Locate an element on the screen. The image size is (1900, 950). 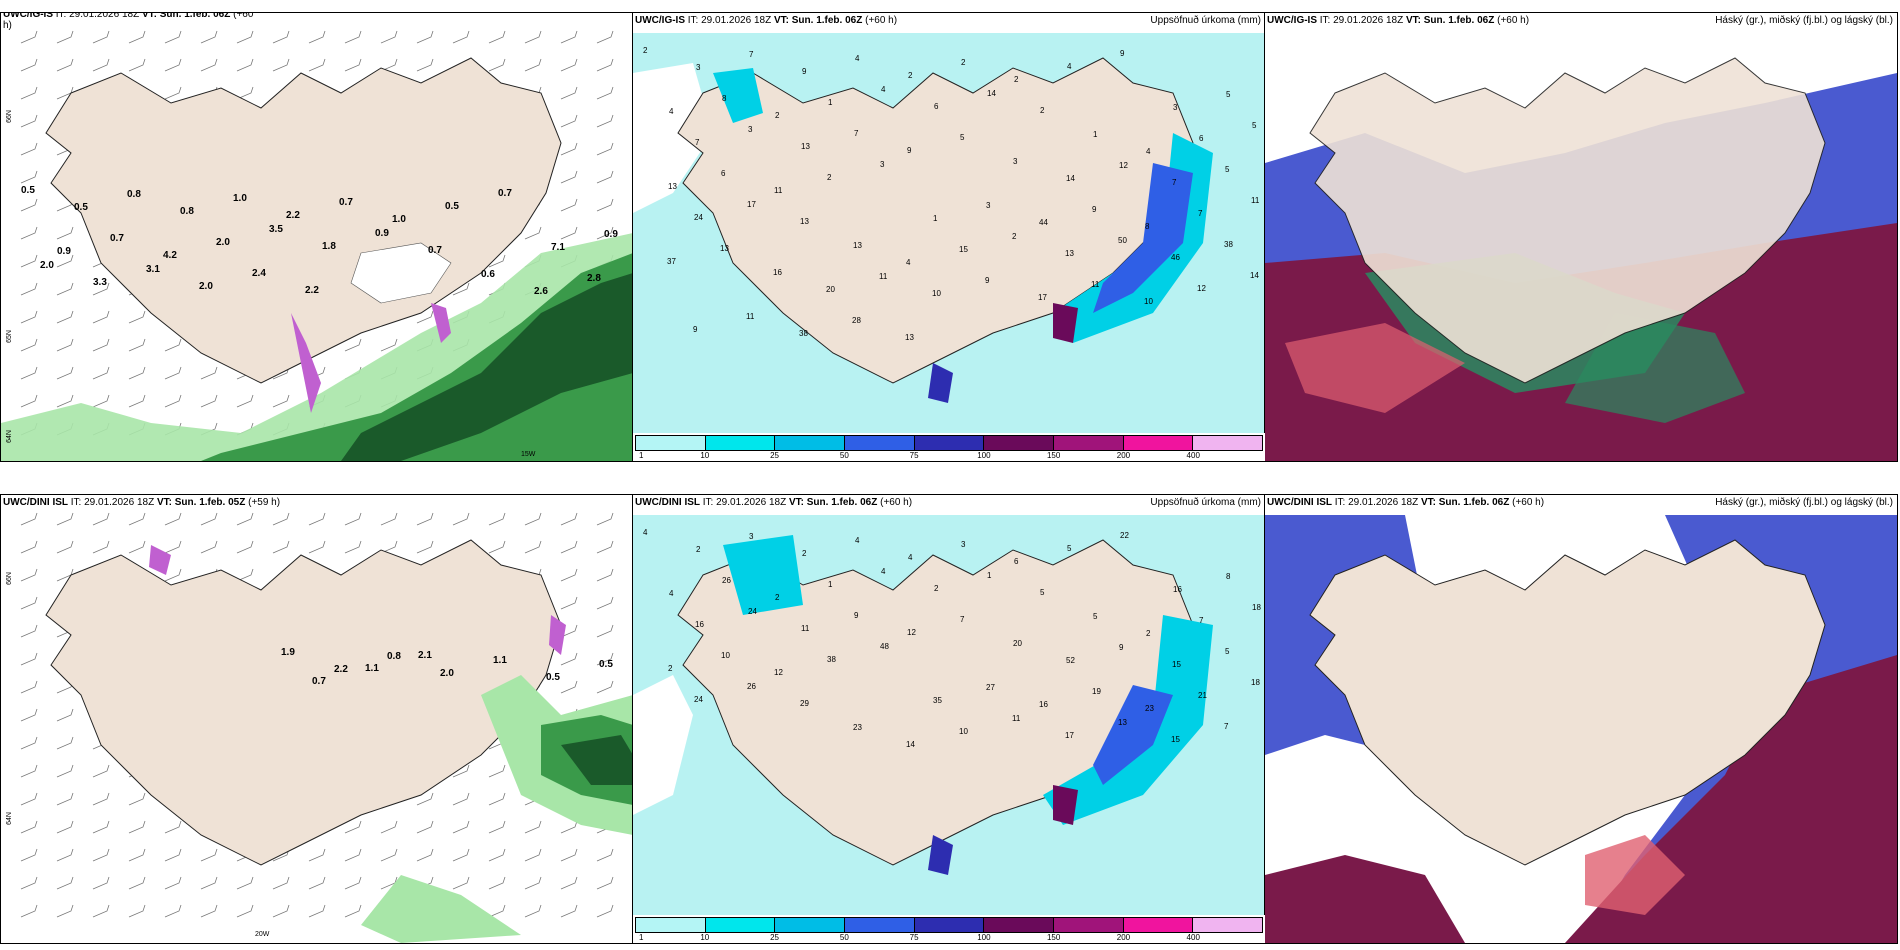
value-label: 27 is located at coordinates (990, 687).